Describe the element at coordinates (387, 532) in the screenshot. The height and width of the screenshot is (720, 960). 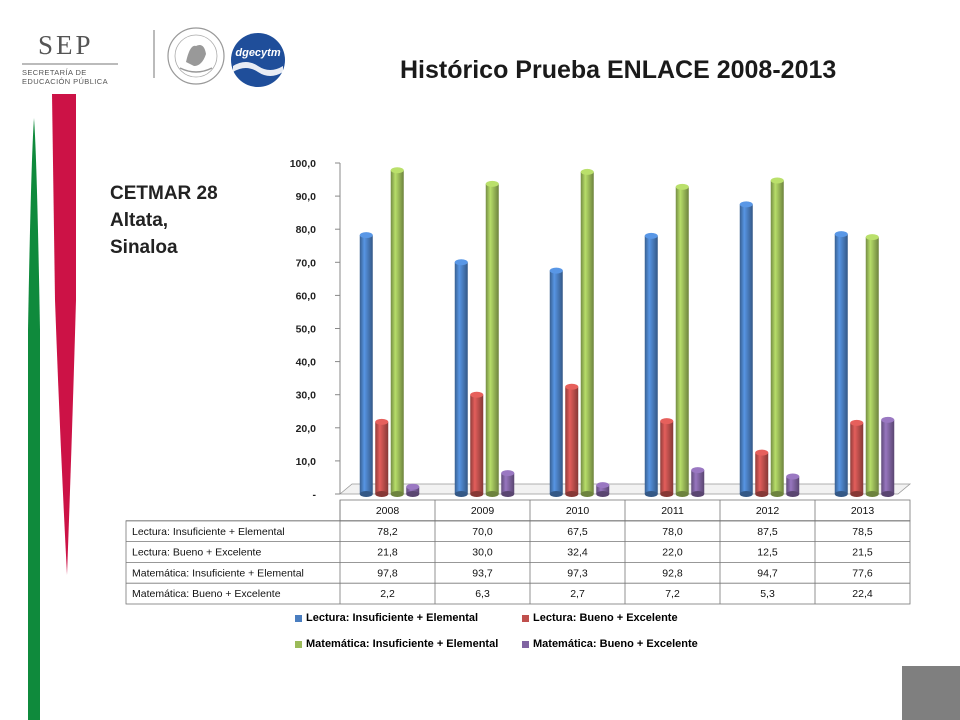
I see `table-value: 78,2` at that location.